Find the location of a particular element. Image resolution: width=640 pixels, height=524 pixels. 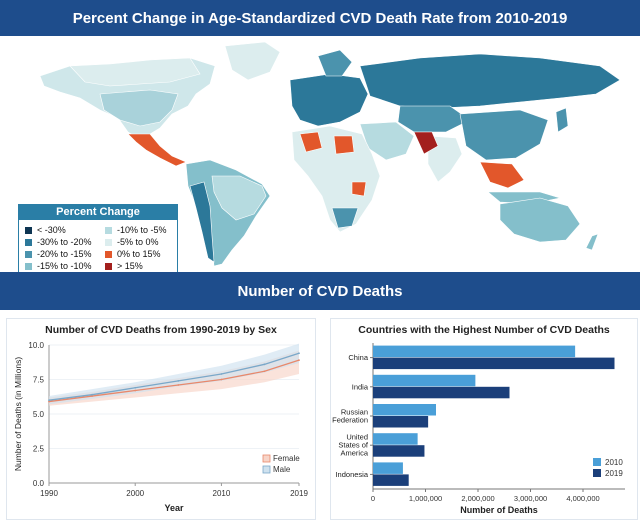

category-label: Indonesia is located at coordinates (351, 474).